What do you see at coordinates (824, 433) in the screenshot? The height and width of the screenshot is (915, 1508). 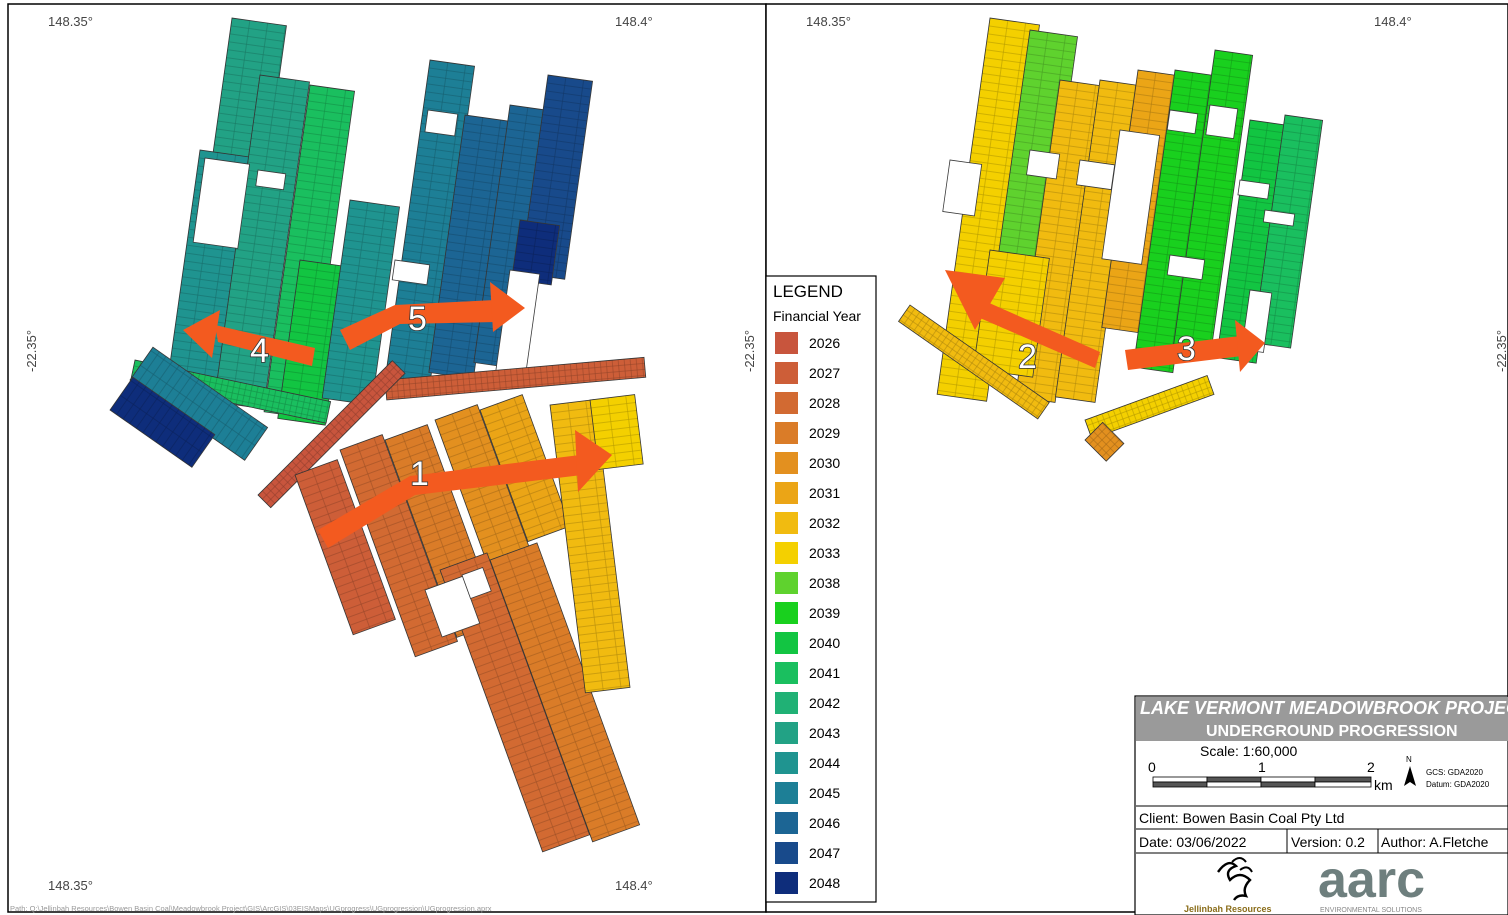 I see `legend-label-2029: 2029` at bounding box center [824, 433].